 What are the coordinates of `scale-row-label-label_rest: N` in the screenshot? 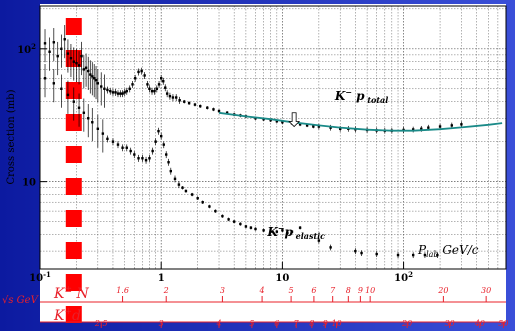 It's located at (80, 294).